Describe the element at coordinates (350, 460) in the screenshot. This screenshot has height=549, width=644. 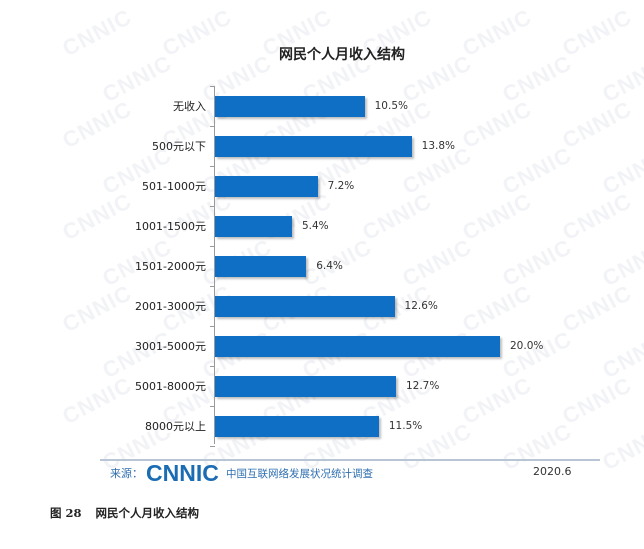
I see `footer-divider` at that location.